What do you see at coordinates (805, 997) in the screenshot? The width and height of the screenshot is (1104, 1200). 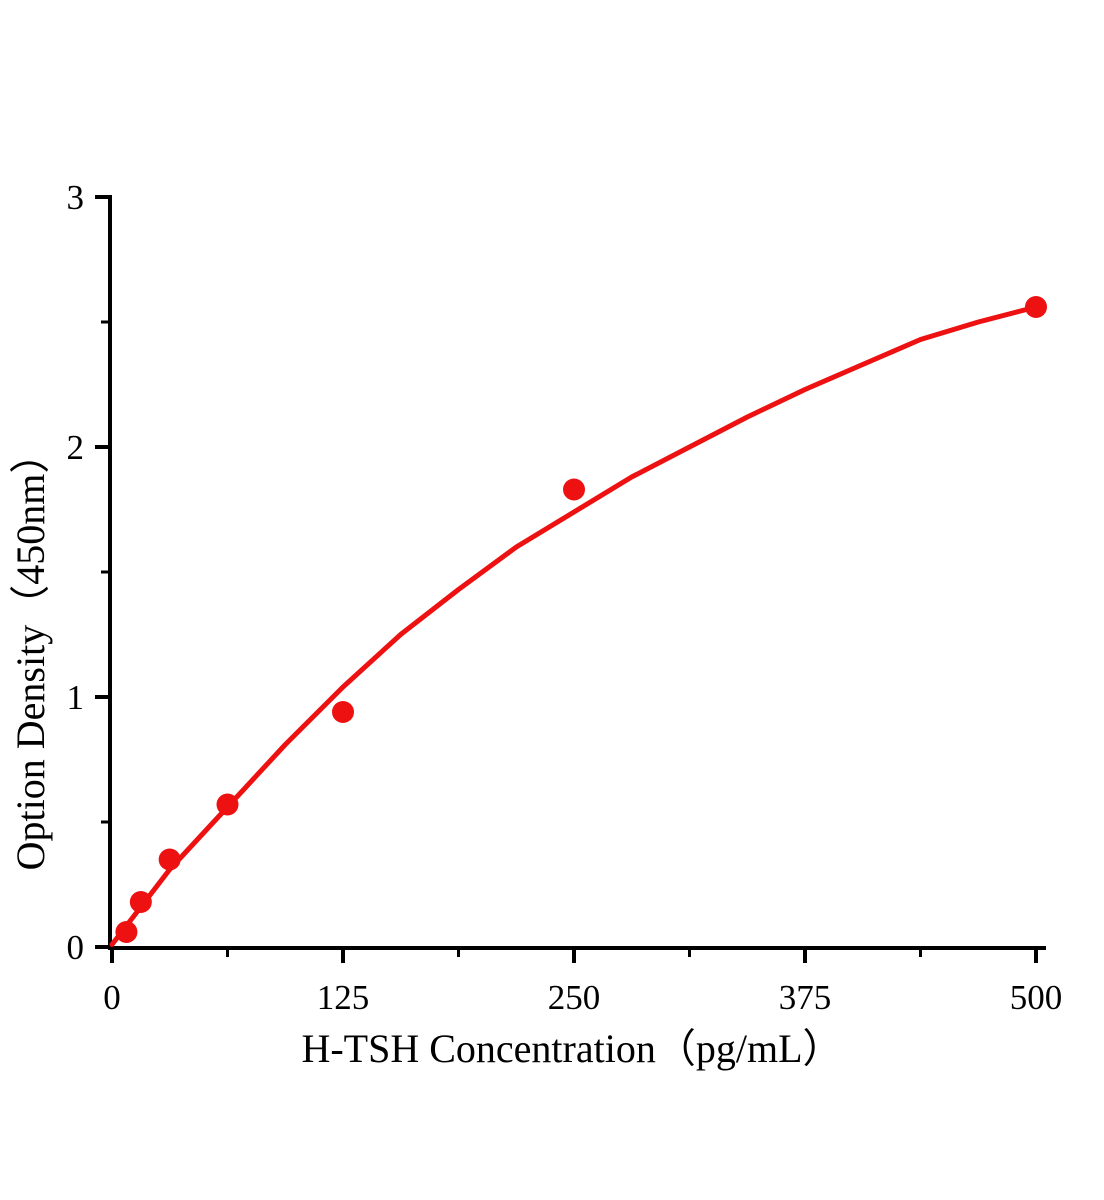 I see `x-tick-label: 375` at bounding box center [805, 997].